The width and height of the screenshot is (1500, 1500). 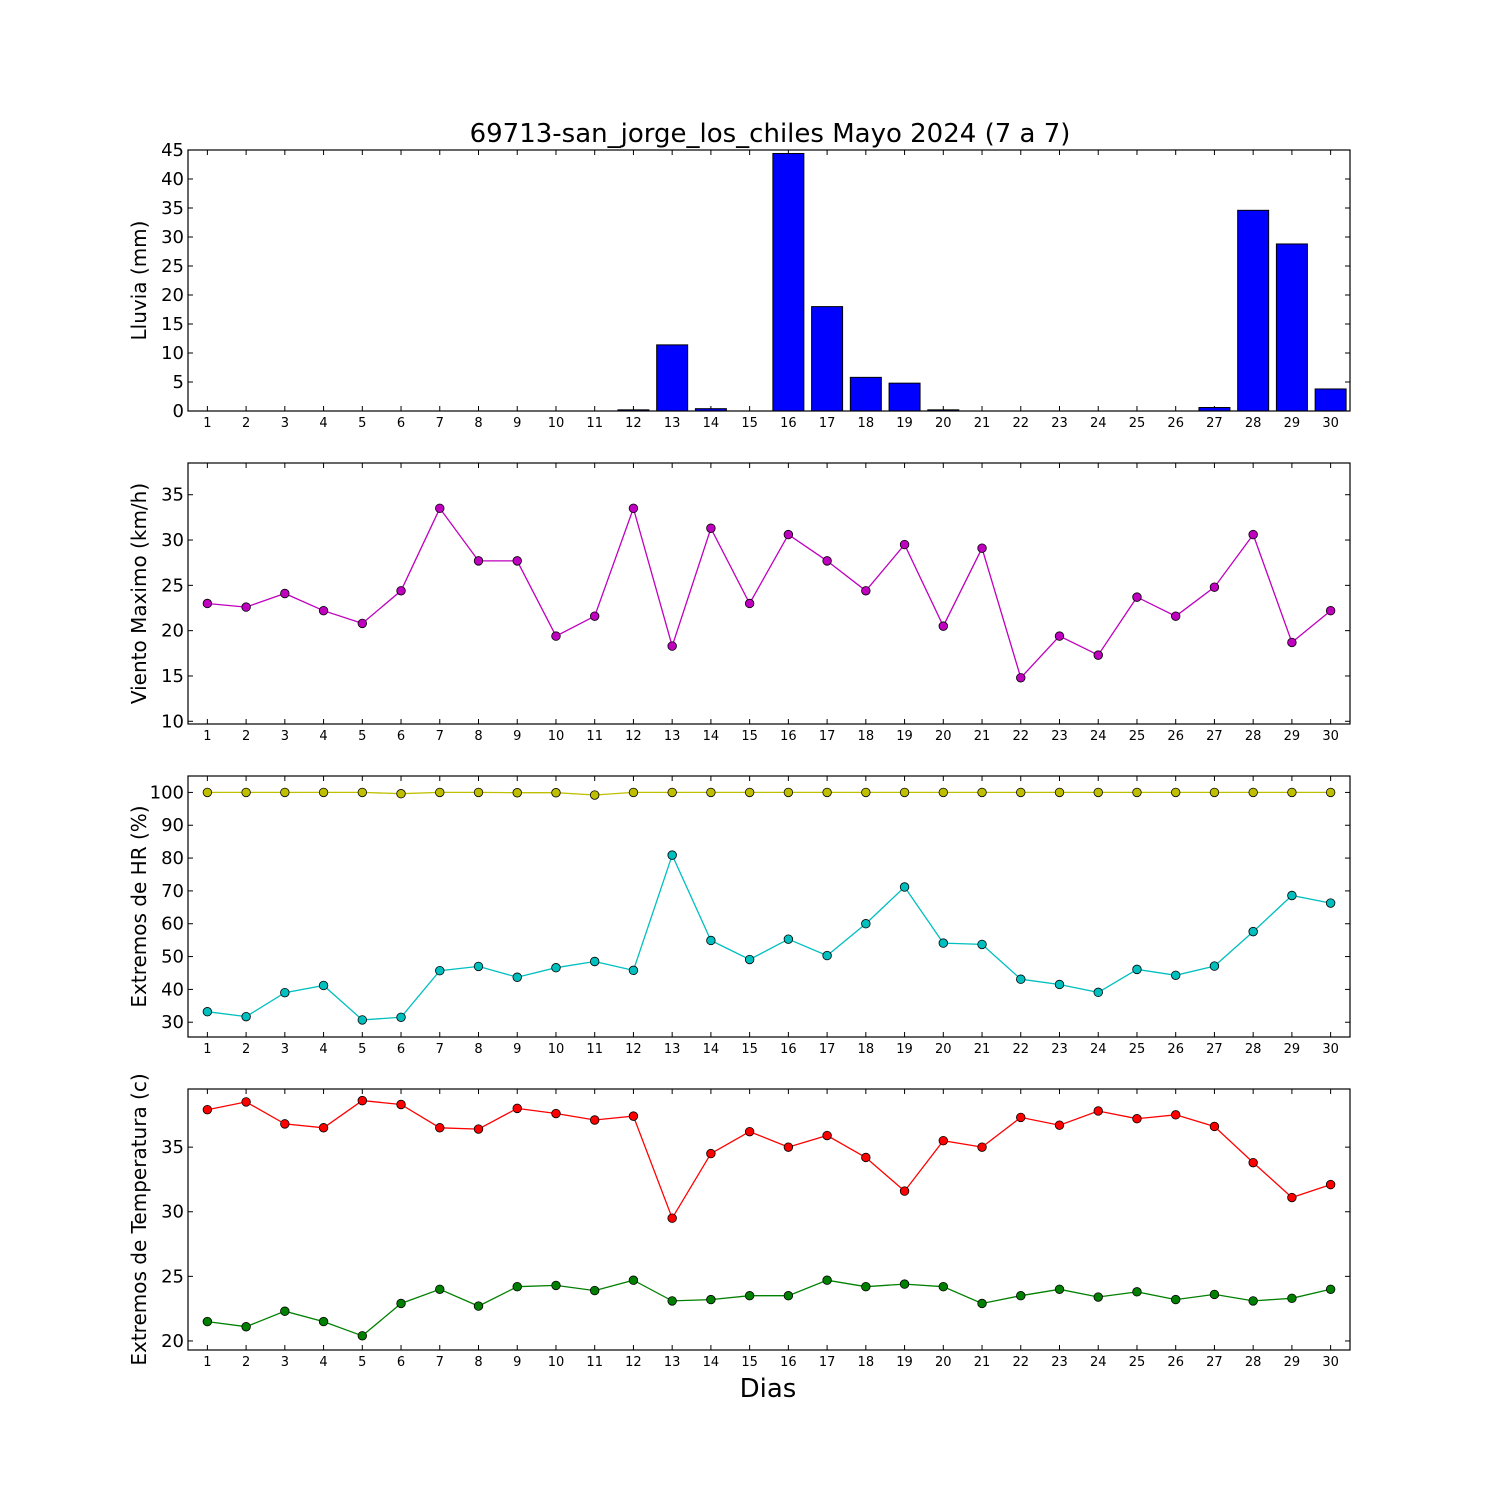 What do you see at coordinates (401, 423) in the screenshot?
I see `rain-xtick-label: 6` at bounding box center [401, 423].